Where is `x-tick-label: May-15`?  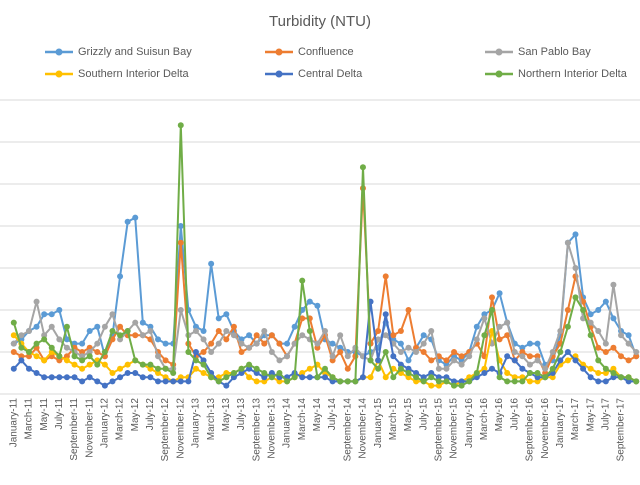
x-tick-label: May-15 is located at coordinates (408, 415).